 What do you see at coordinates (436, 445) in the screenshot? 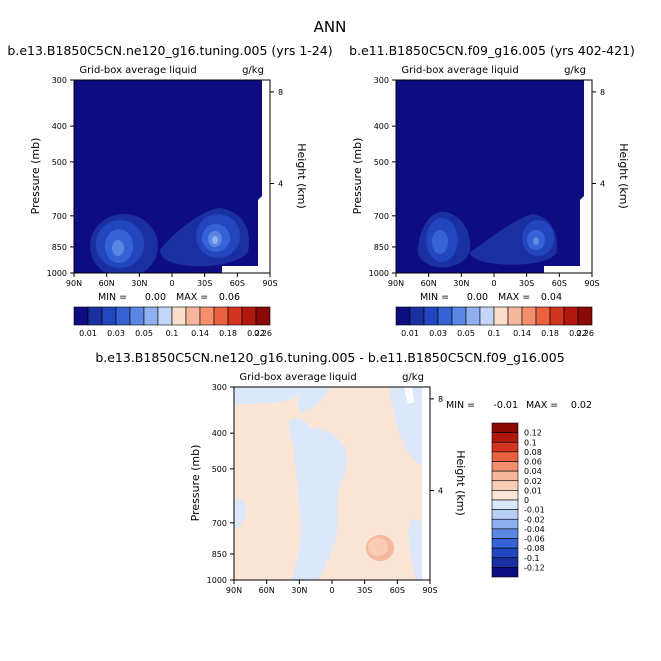
I see `panel-c-y-right-ticks: 84` at bounding box center [436, 445].